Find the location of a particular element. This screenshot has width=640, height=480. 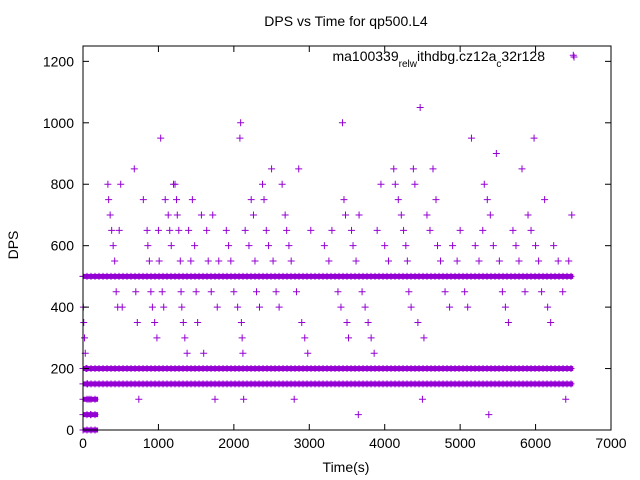

x-tick-label: 3000 is located at coordinates (309, 443).